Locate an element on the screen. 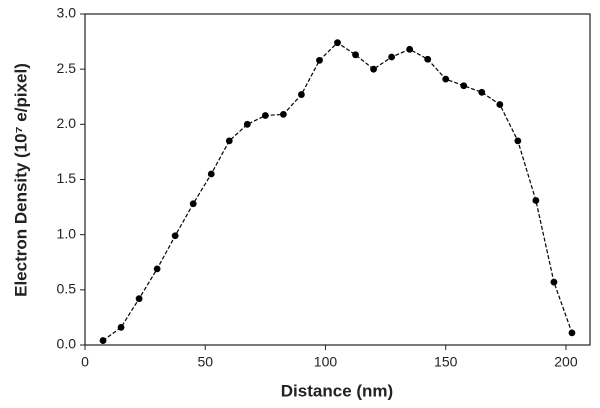  x-tick-label: 150 is located at coordinates (446, 362).